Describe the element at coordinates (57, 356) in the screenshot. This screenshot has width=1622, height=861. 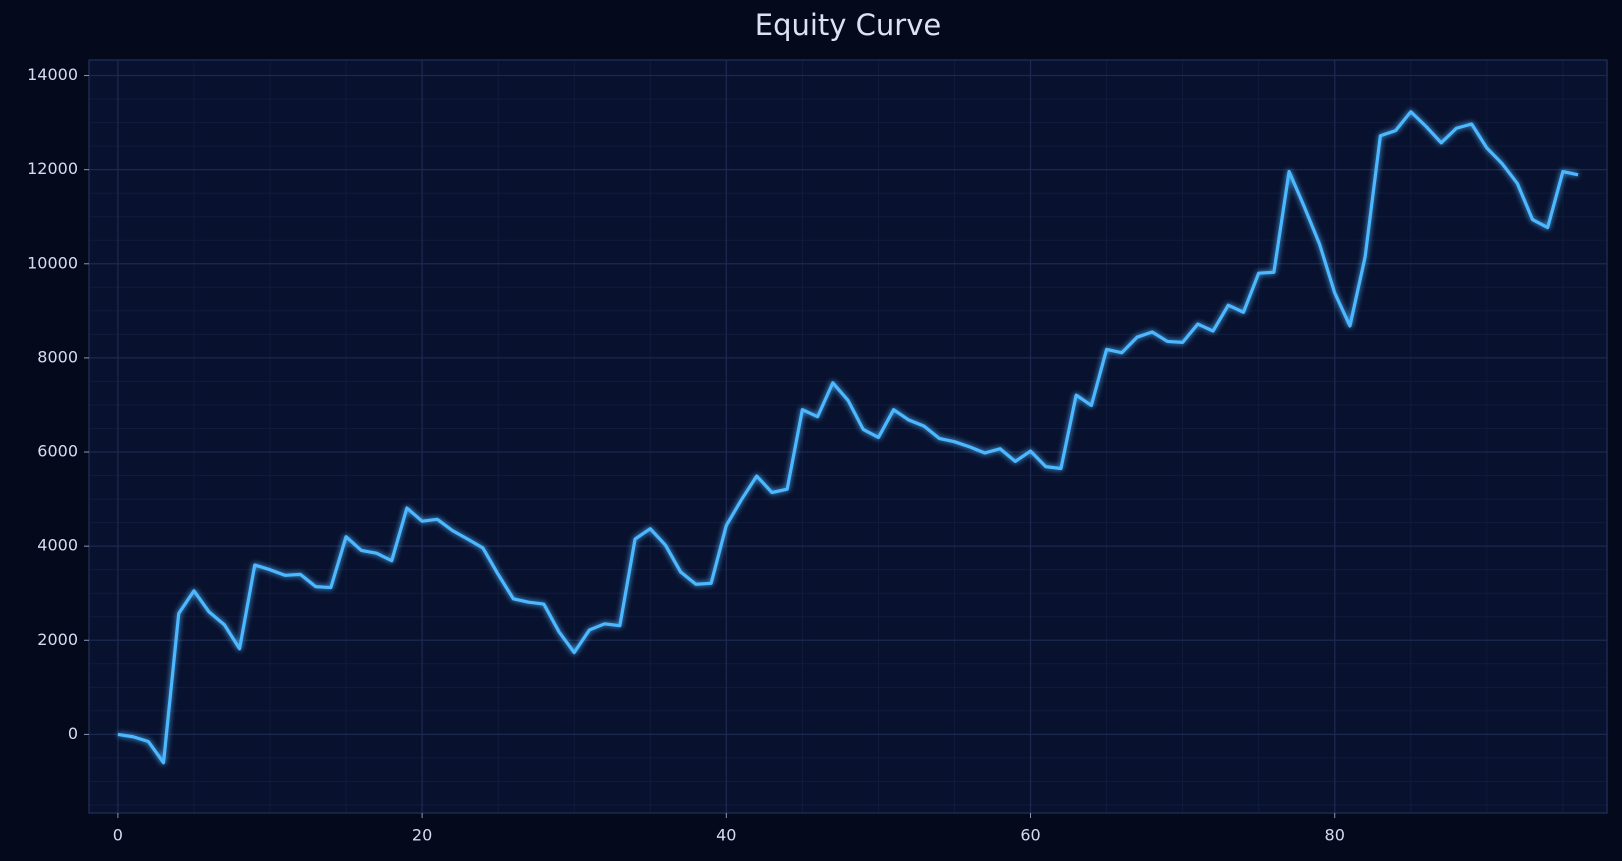
I see `y-tick-label: 8000` at that location.